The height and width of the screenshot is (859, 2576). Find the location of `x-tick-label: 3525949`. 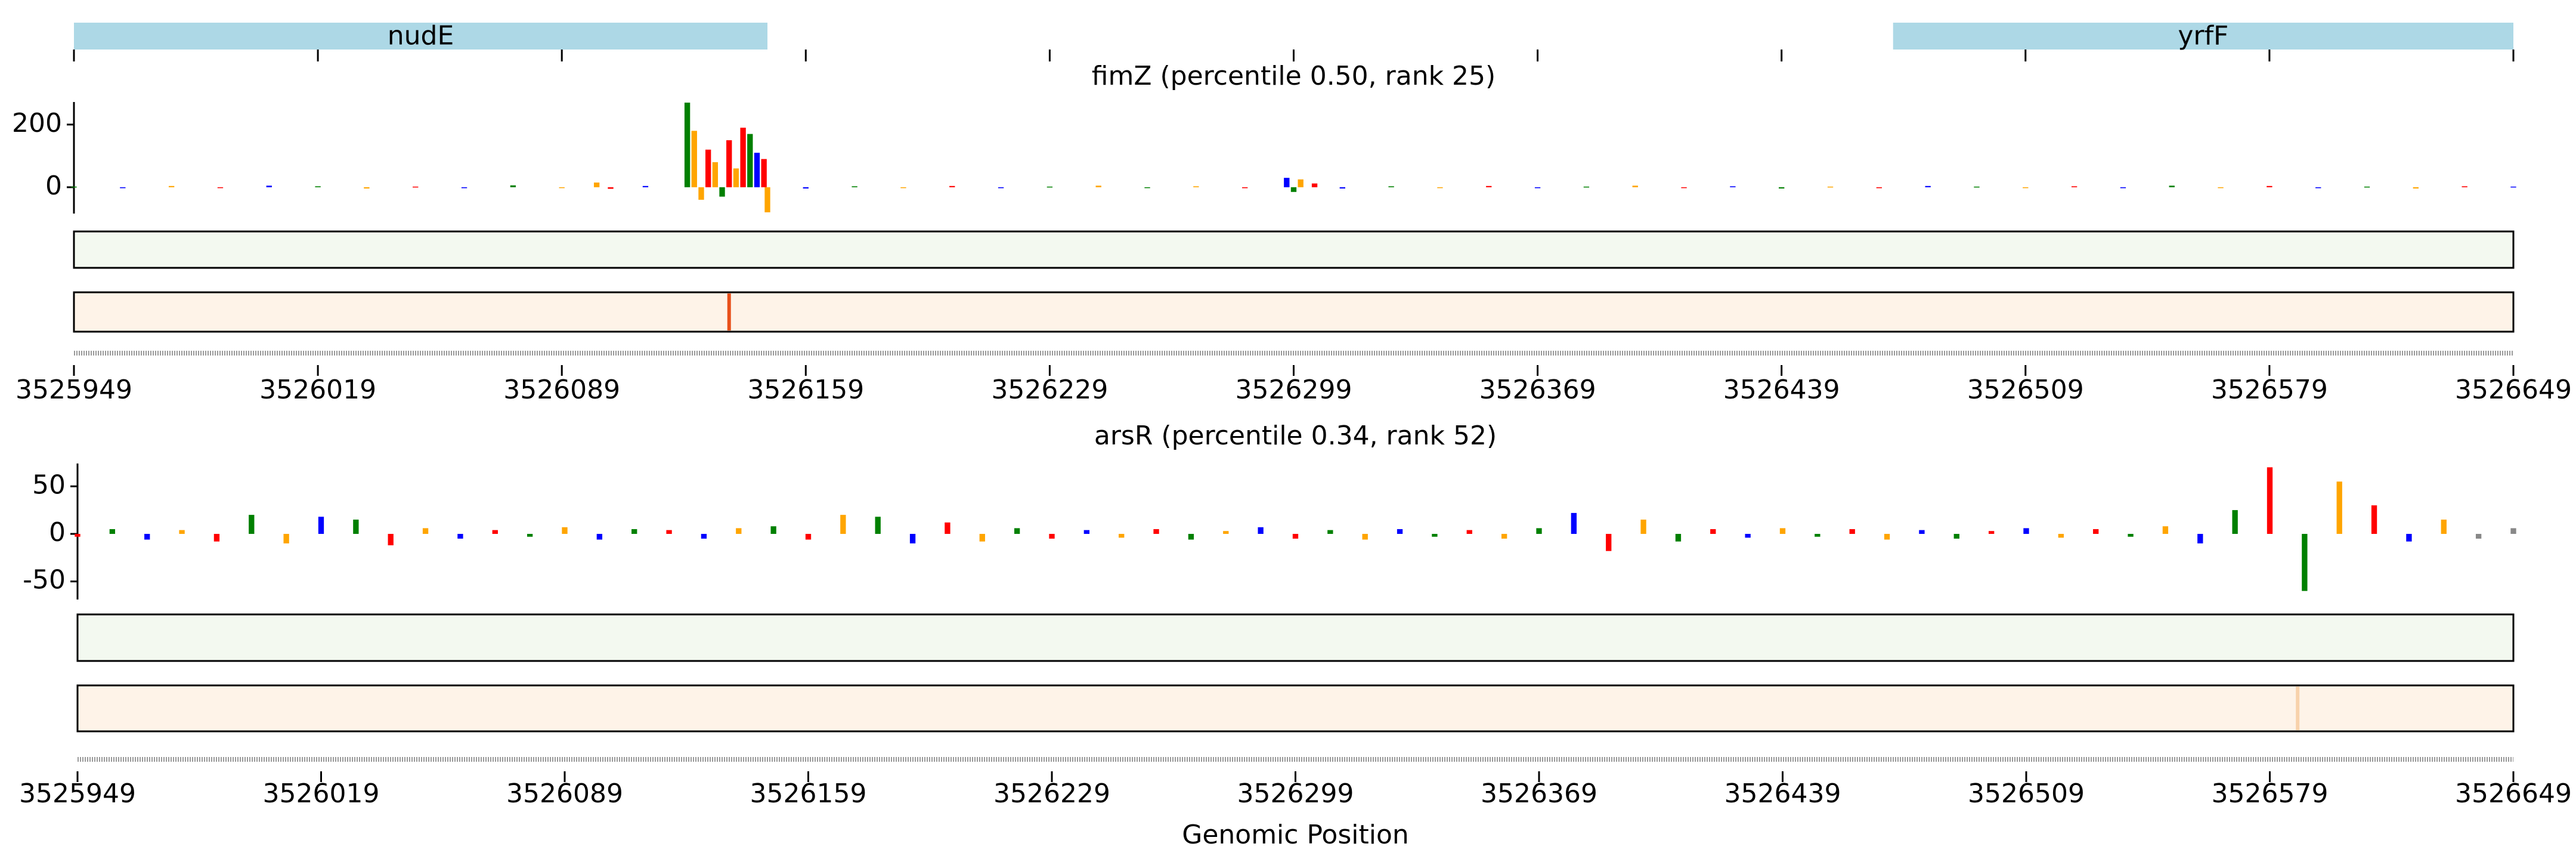

x-tick-label: 3525949 is located at coordinates (74, 390).